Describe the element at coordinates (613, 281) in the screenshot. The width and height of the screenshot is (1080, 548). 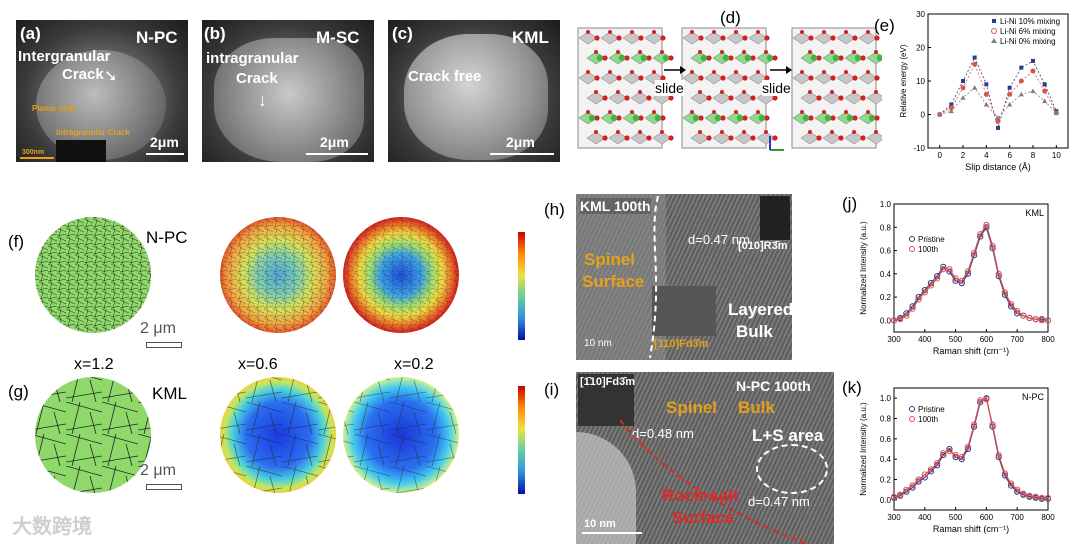
I see `spinel-label-h2: Surface` at that location.